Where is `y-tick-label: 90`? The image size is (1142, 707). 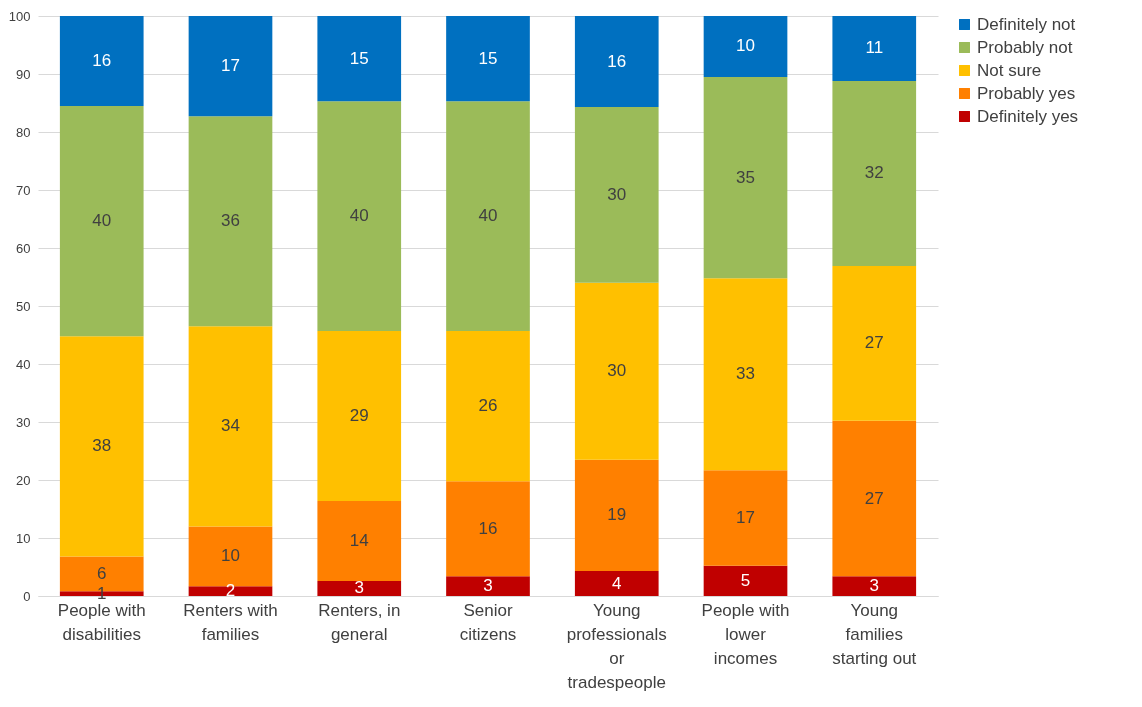
y-tick-label: 90 is located at coordinates (23, 74).